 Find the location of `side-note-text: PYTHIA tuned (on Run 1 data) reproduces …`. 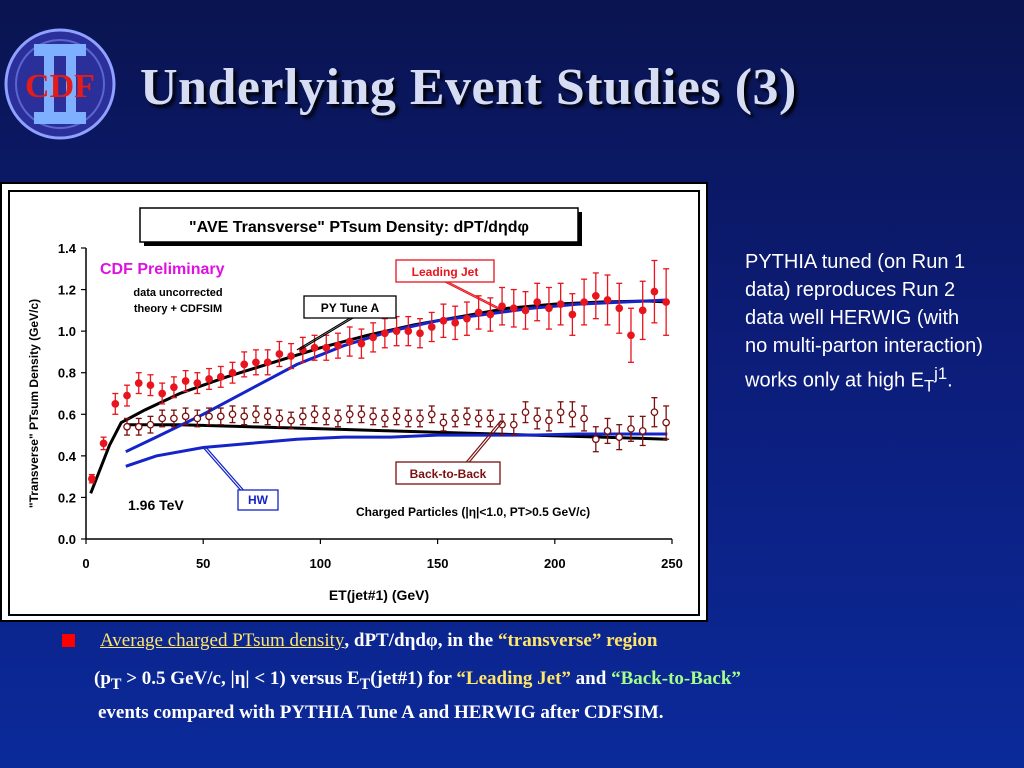

side-note-text: PYTHIA tuned (on Run 1 data) reproduces … is located at coordinates (864, 321).